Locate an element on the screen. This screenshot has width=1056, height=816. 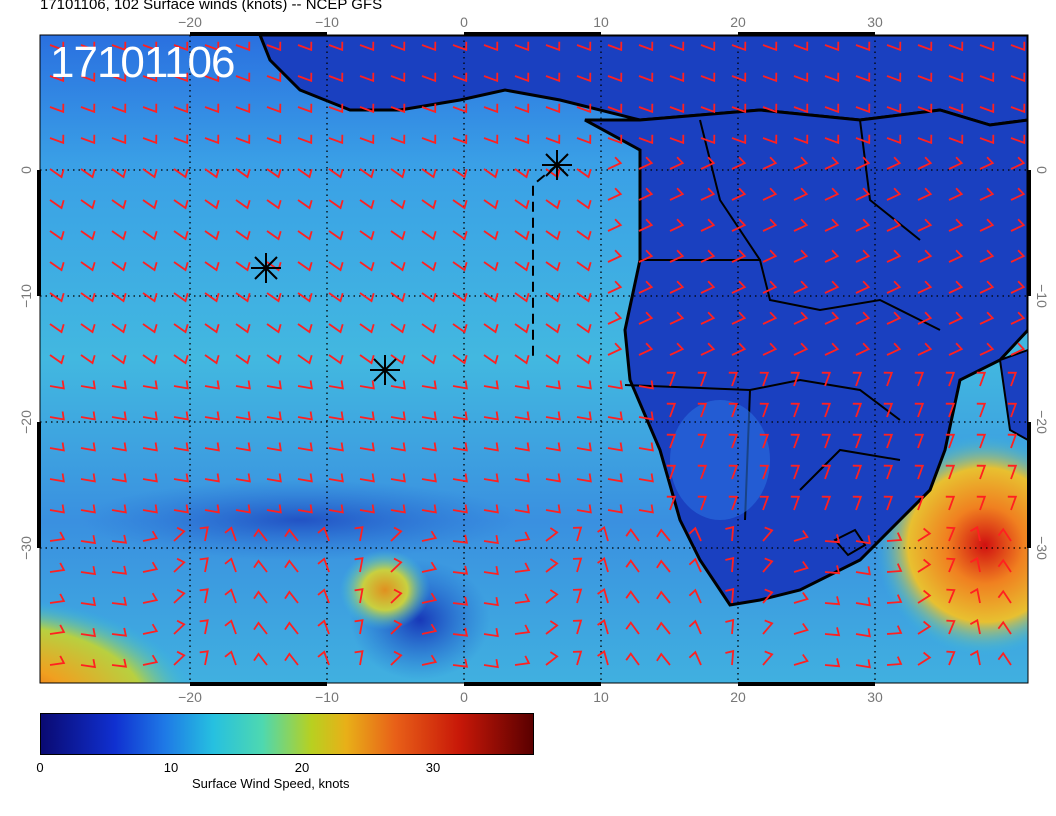
colorbar-tick: 30 is located at coordinates (433, 767).